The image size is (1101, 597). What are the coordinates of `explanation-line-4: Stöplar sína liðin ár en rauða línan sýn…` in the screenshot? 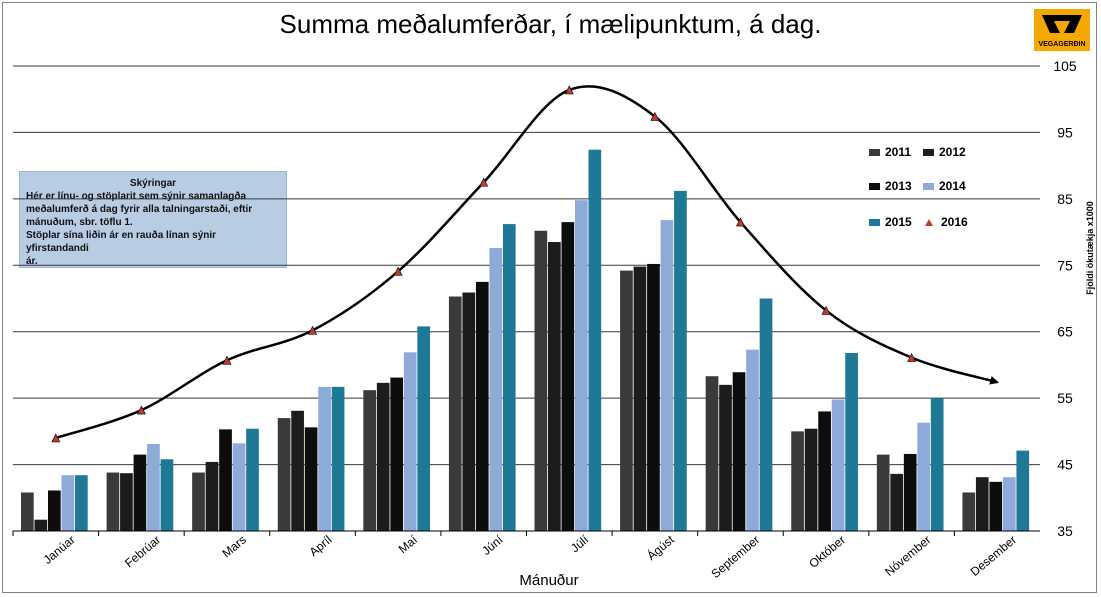 It's located at (121, 242).